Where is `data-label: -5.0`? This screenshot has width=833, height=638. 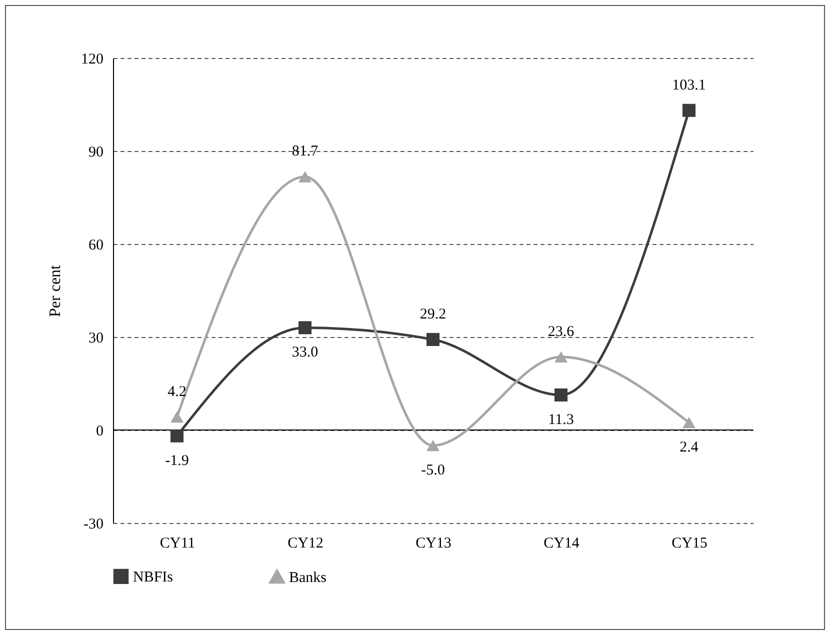 data-label: -5.0 is located at coordinates (433, 470).